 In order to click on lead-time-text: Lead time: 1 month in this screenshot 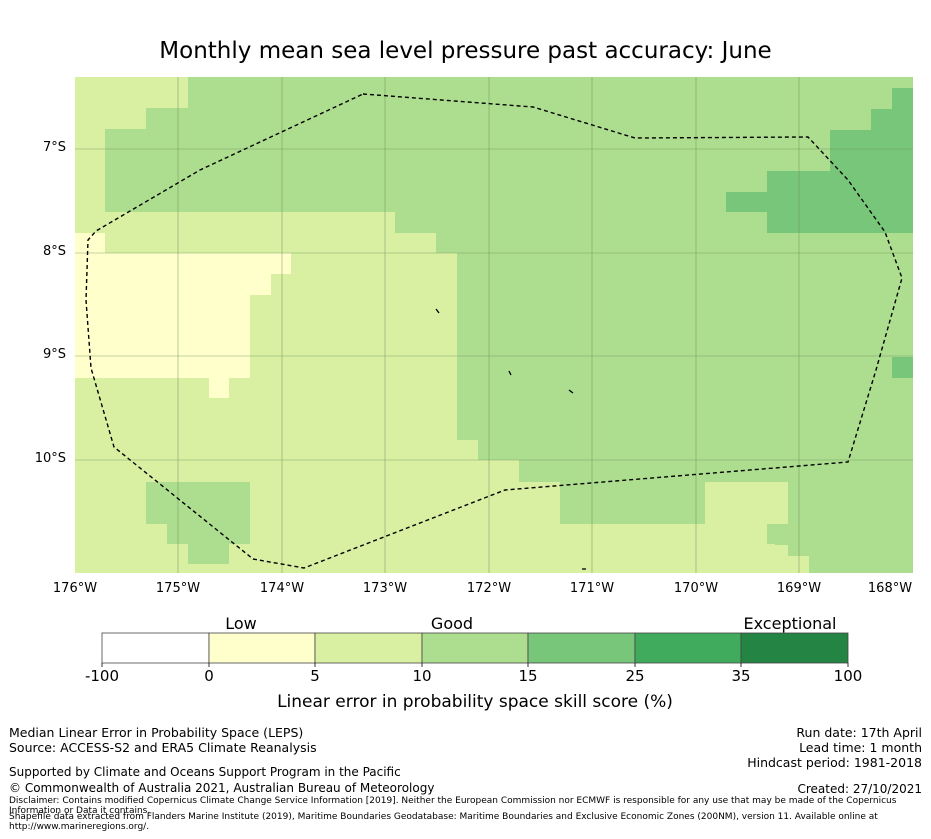, I will do `click(860, 747)`.